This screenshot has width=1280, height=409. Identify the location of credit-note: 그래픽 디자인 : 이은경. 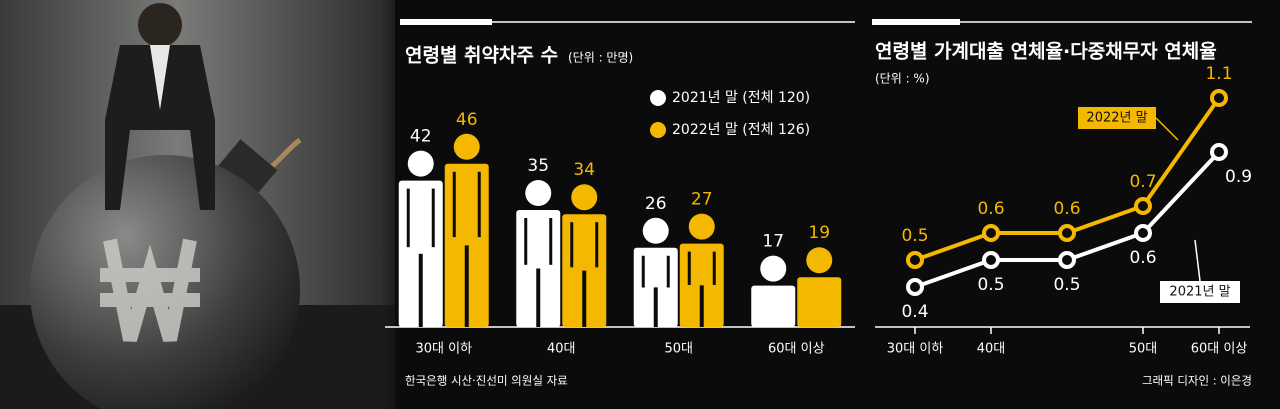
(1197, 381).